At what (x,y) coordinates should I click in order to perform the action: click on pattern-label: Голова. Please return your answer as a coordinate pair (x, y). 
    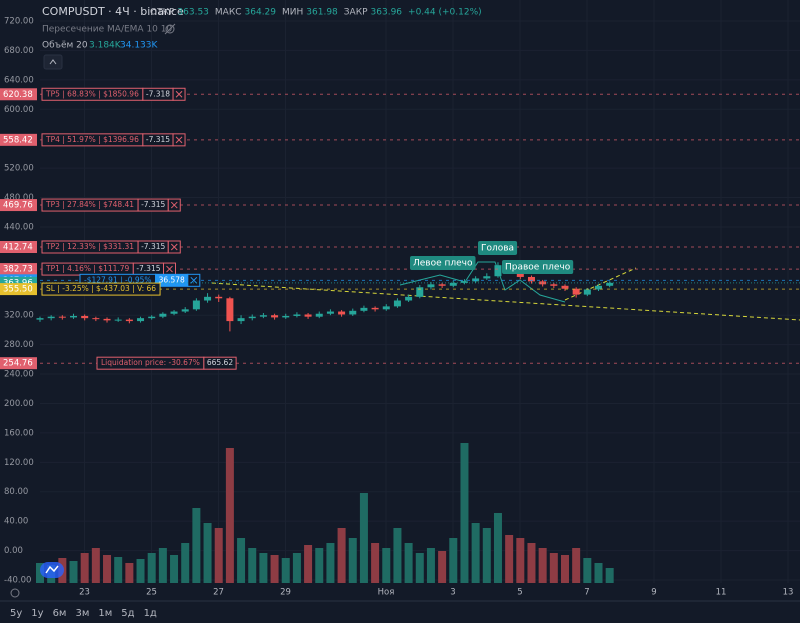
    Looking at the image, I should click on (497, 249).